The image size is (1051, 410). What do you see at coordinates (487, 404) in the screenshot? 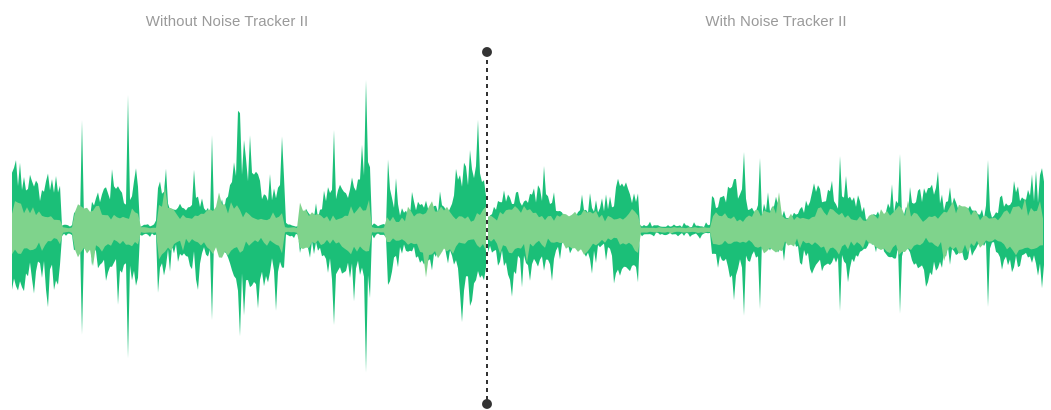
I see `divider-bottom-handle-icon` at bounding box center [487, 404].